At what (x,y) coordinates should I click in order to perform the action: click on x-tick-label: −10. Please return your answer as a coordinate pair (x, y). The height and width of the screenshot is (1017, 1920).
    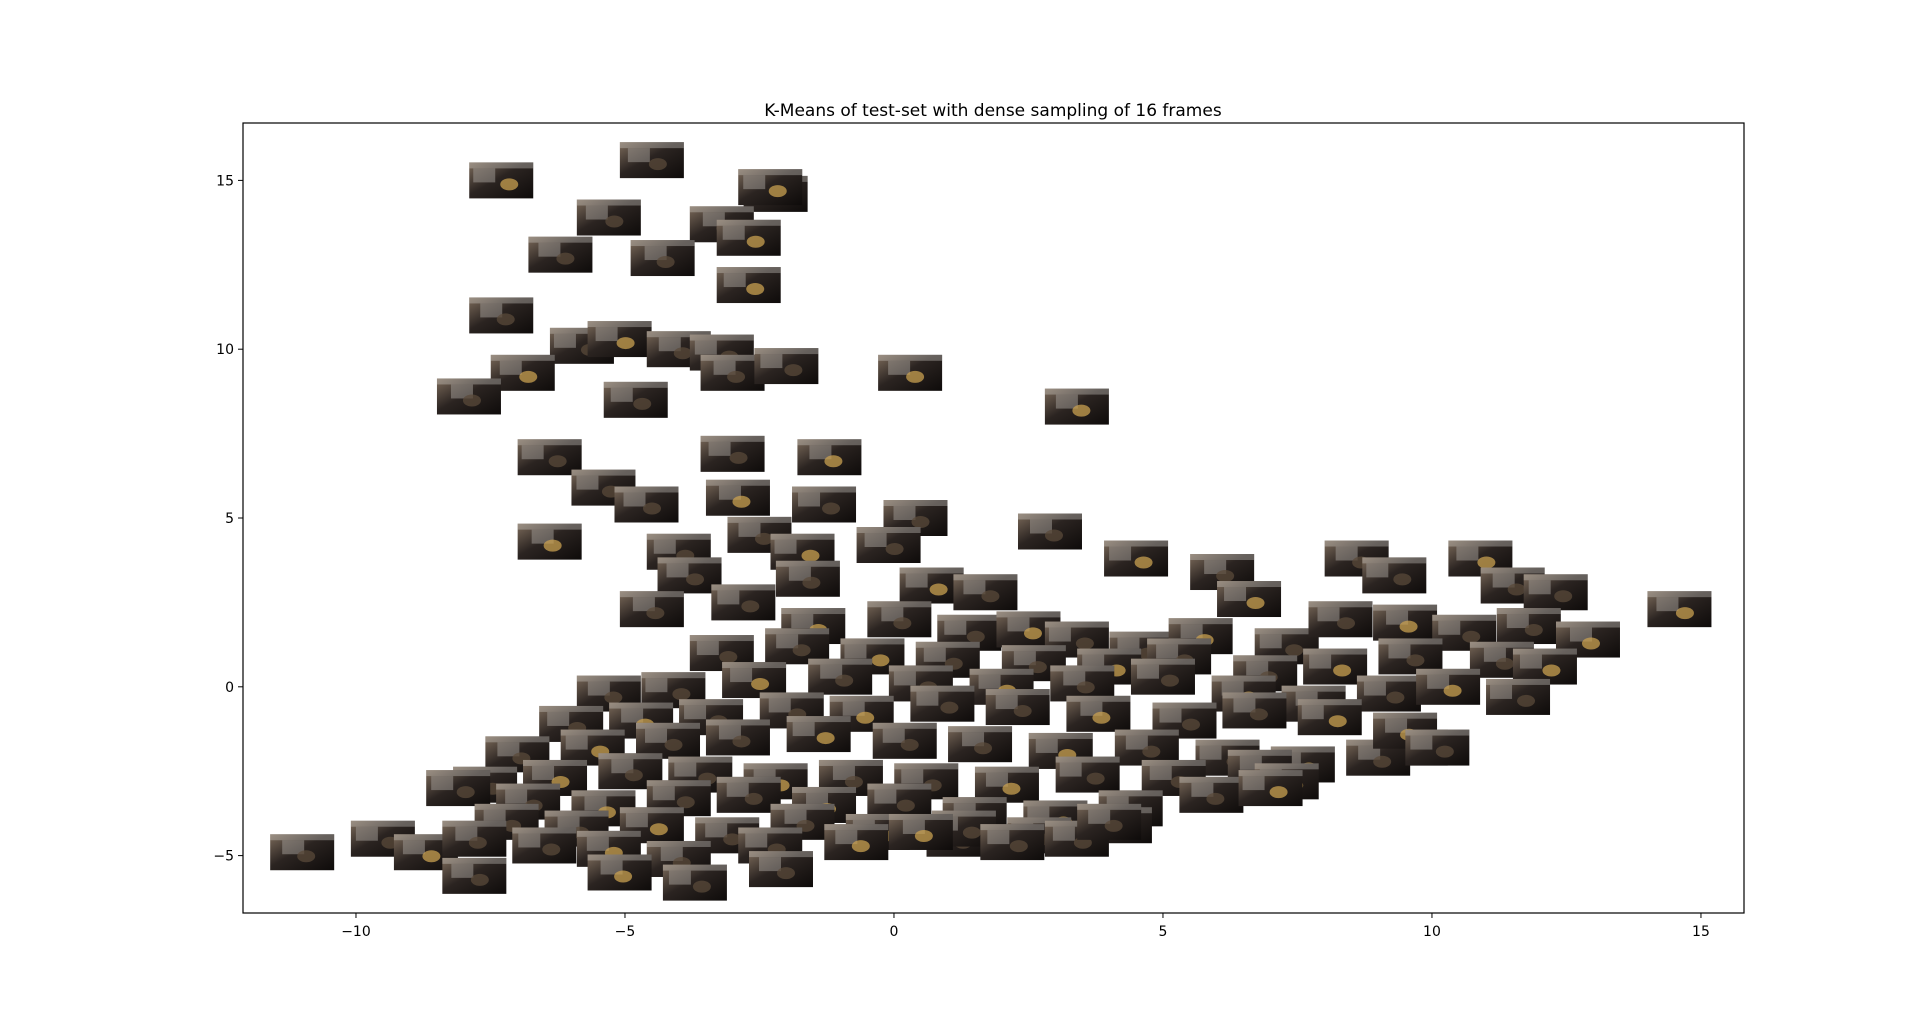
    Looking at the image, I should click on (356, 932).